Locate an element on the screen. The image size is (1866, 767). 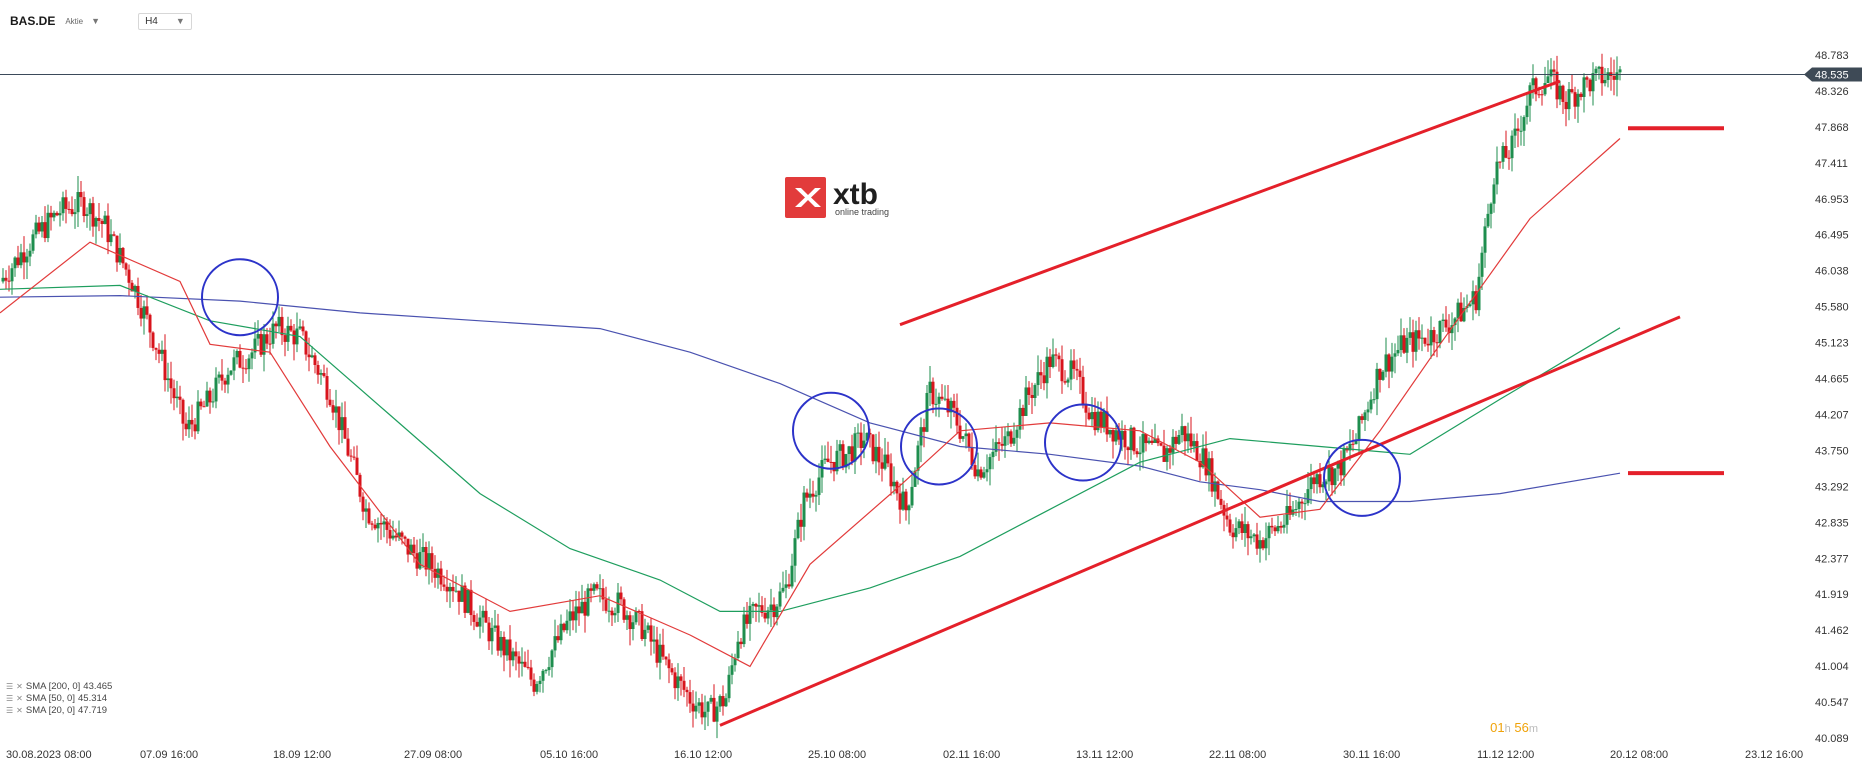
x-tick-label: 30.11 16:00 is located at coordinates (1371, 755).